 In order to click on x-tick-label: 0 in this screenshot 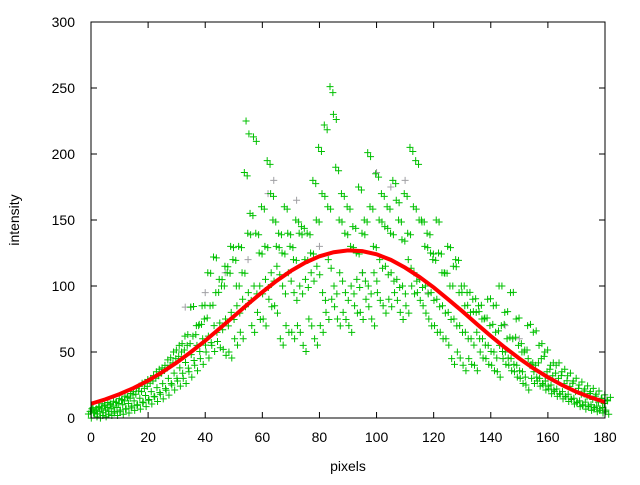, I will do `click(91, 437)`.